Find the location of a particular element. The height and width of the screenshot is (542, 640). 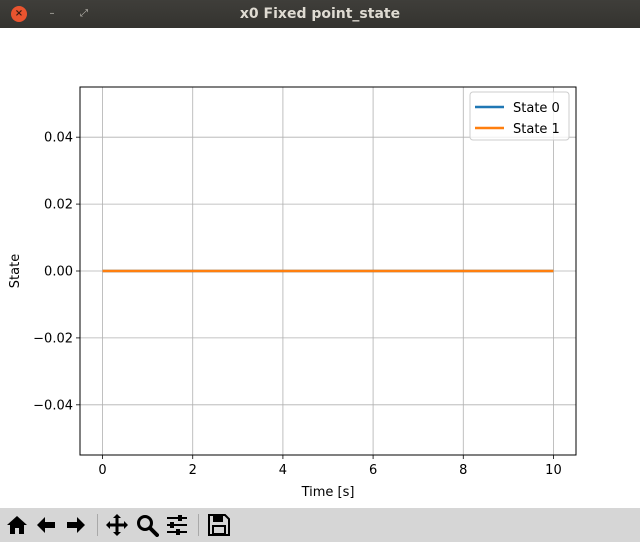

window-title: x0 Fixed point_state is located at coordinates (320, 14).